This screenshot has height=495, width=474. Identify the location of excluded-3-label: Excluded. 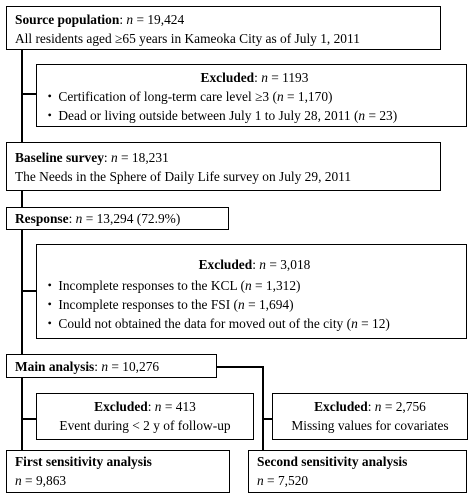
(121, 406).